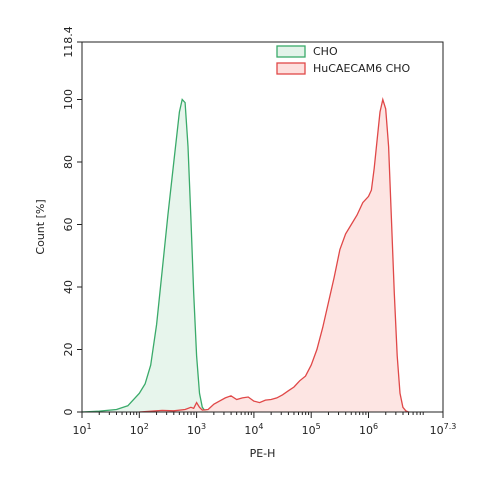  What do you see at coordinates (196, 429) in the screenshot?
I see `x-tick-label: 103` at bounding box center [196, 429].